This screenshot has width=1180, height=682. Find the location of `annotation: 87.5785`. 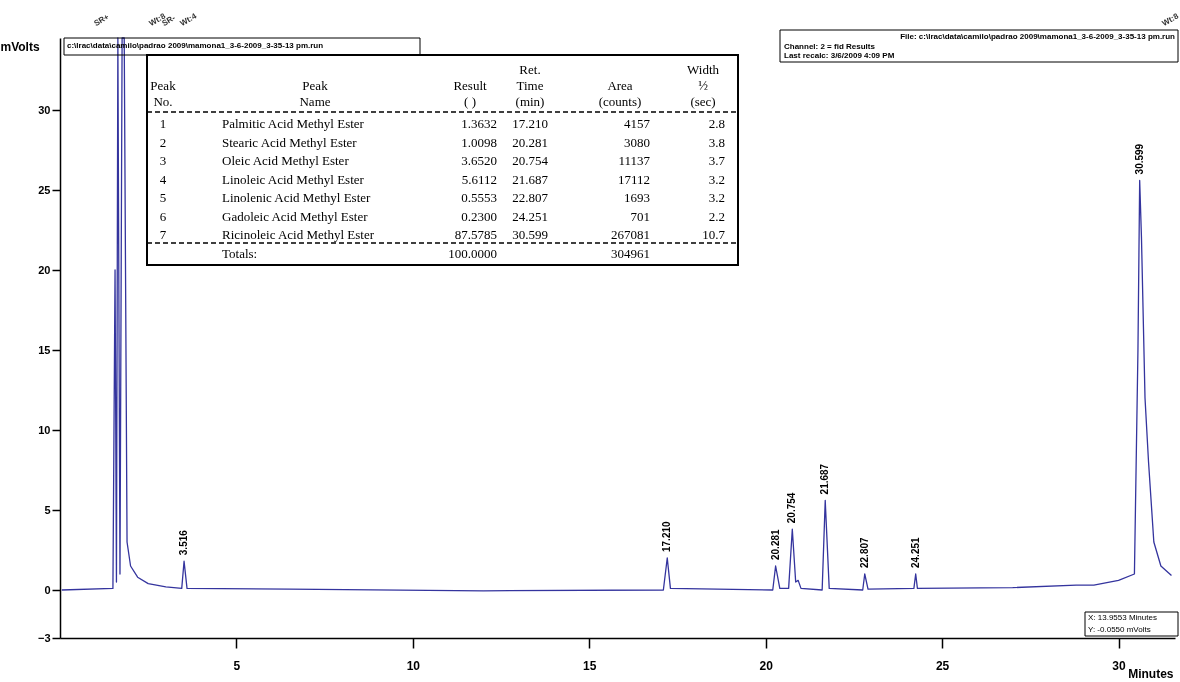

annotation: 87.5785 is located at coordinates (475, 234).